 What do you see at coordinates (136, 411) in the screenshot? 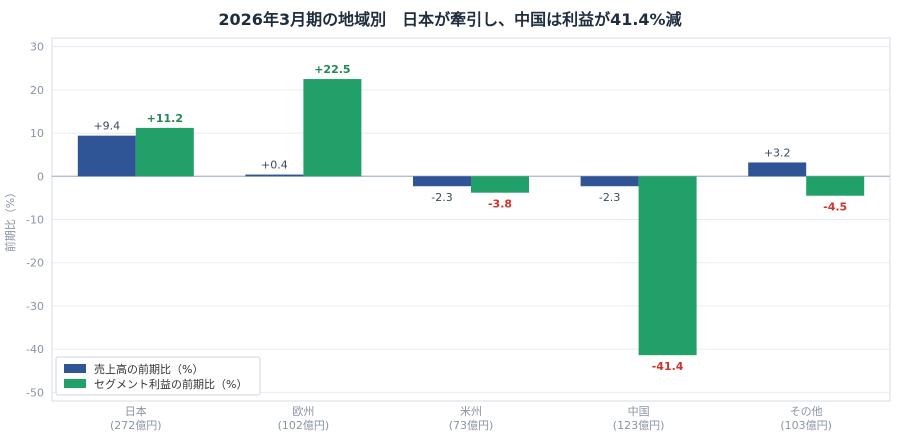
I see `x-tick-label: 日本` at bounding box center [136, 411].